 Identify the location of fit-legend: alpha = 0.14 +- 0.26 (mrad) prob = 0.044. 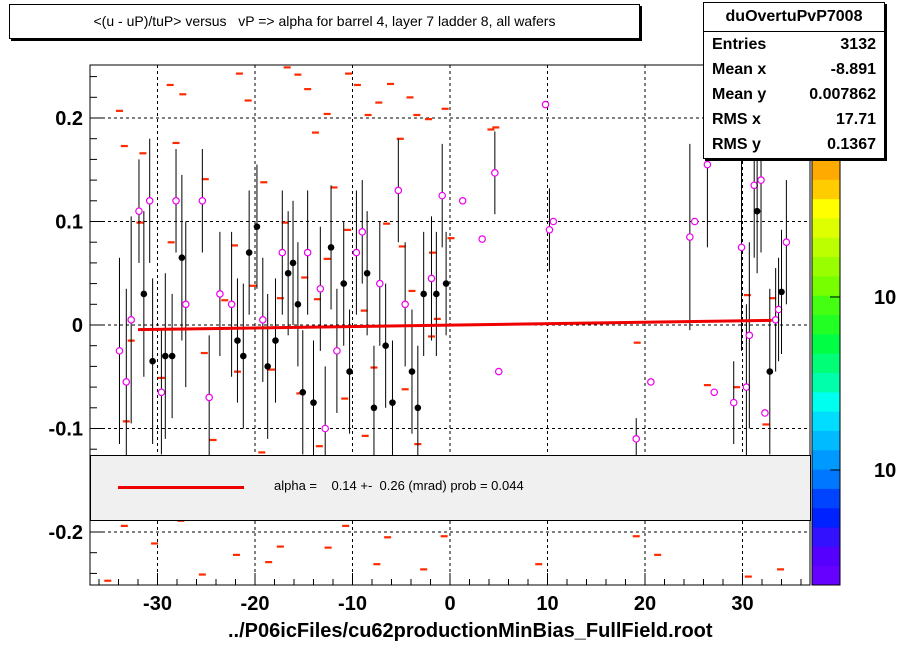
(450, 488).